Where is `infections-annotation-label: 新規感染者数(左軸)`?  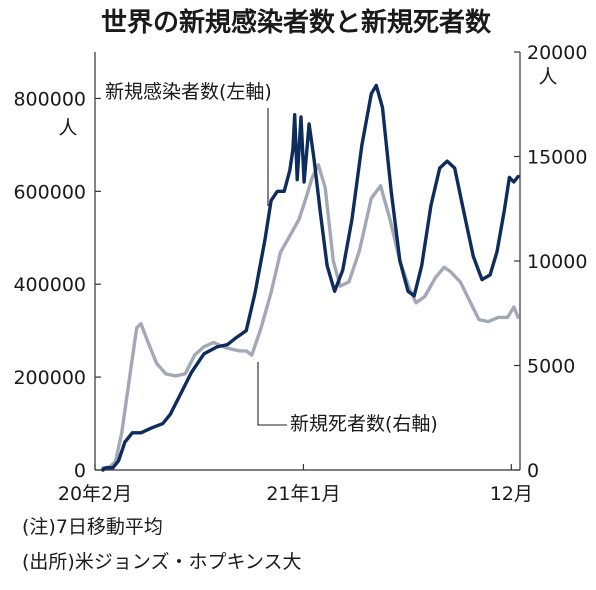 infections-annotation-label: 新規感染者数(左軸) is located at coordinates (188, 92).